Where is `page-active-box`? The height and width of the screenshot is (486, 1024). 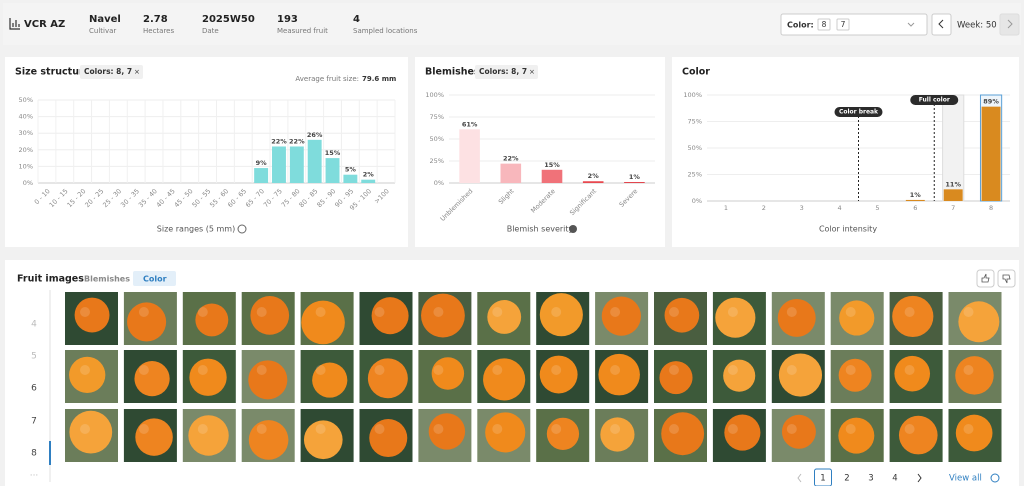
page-active-box is located at coordinates (823, 477).